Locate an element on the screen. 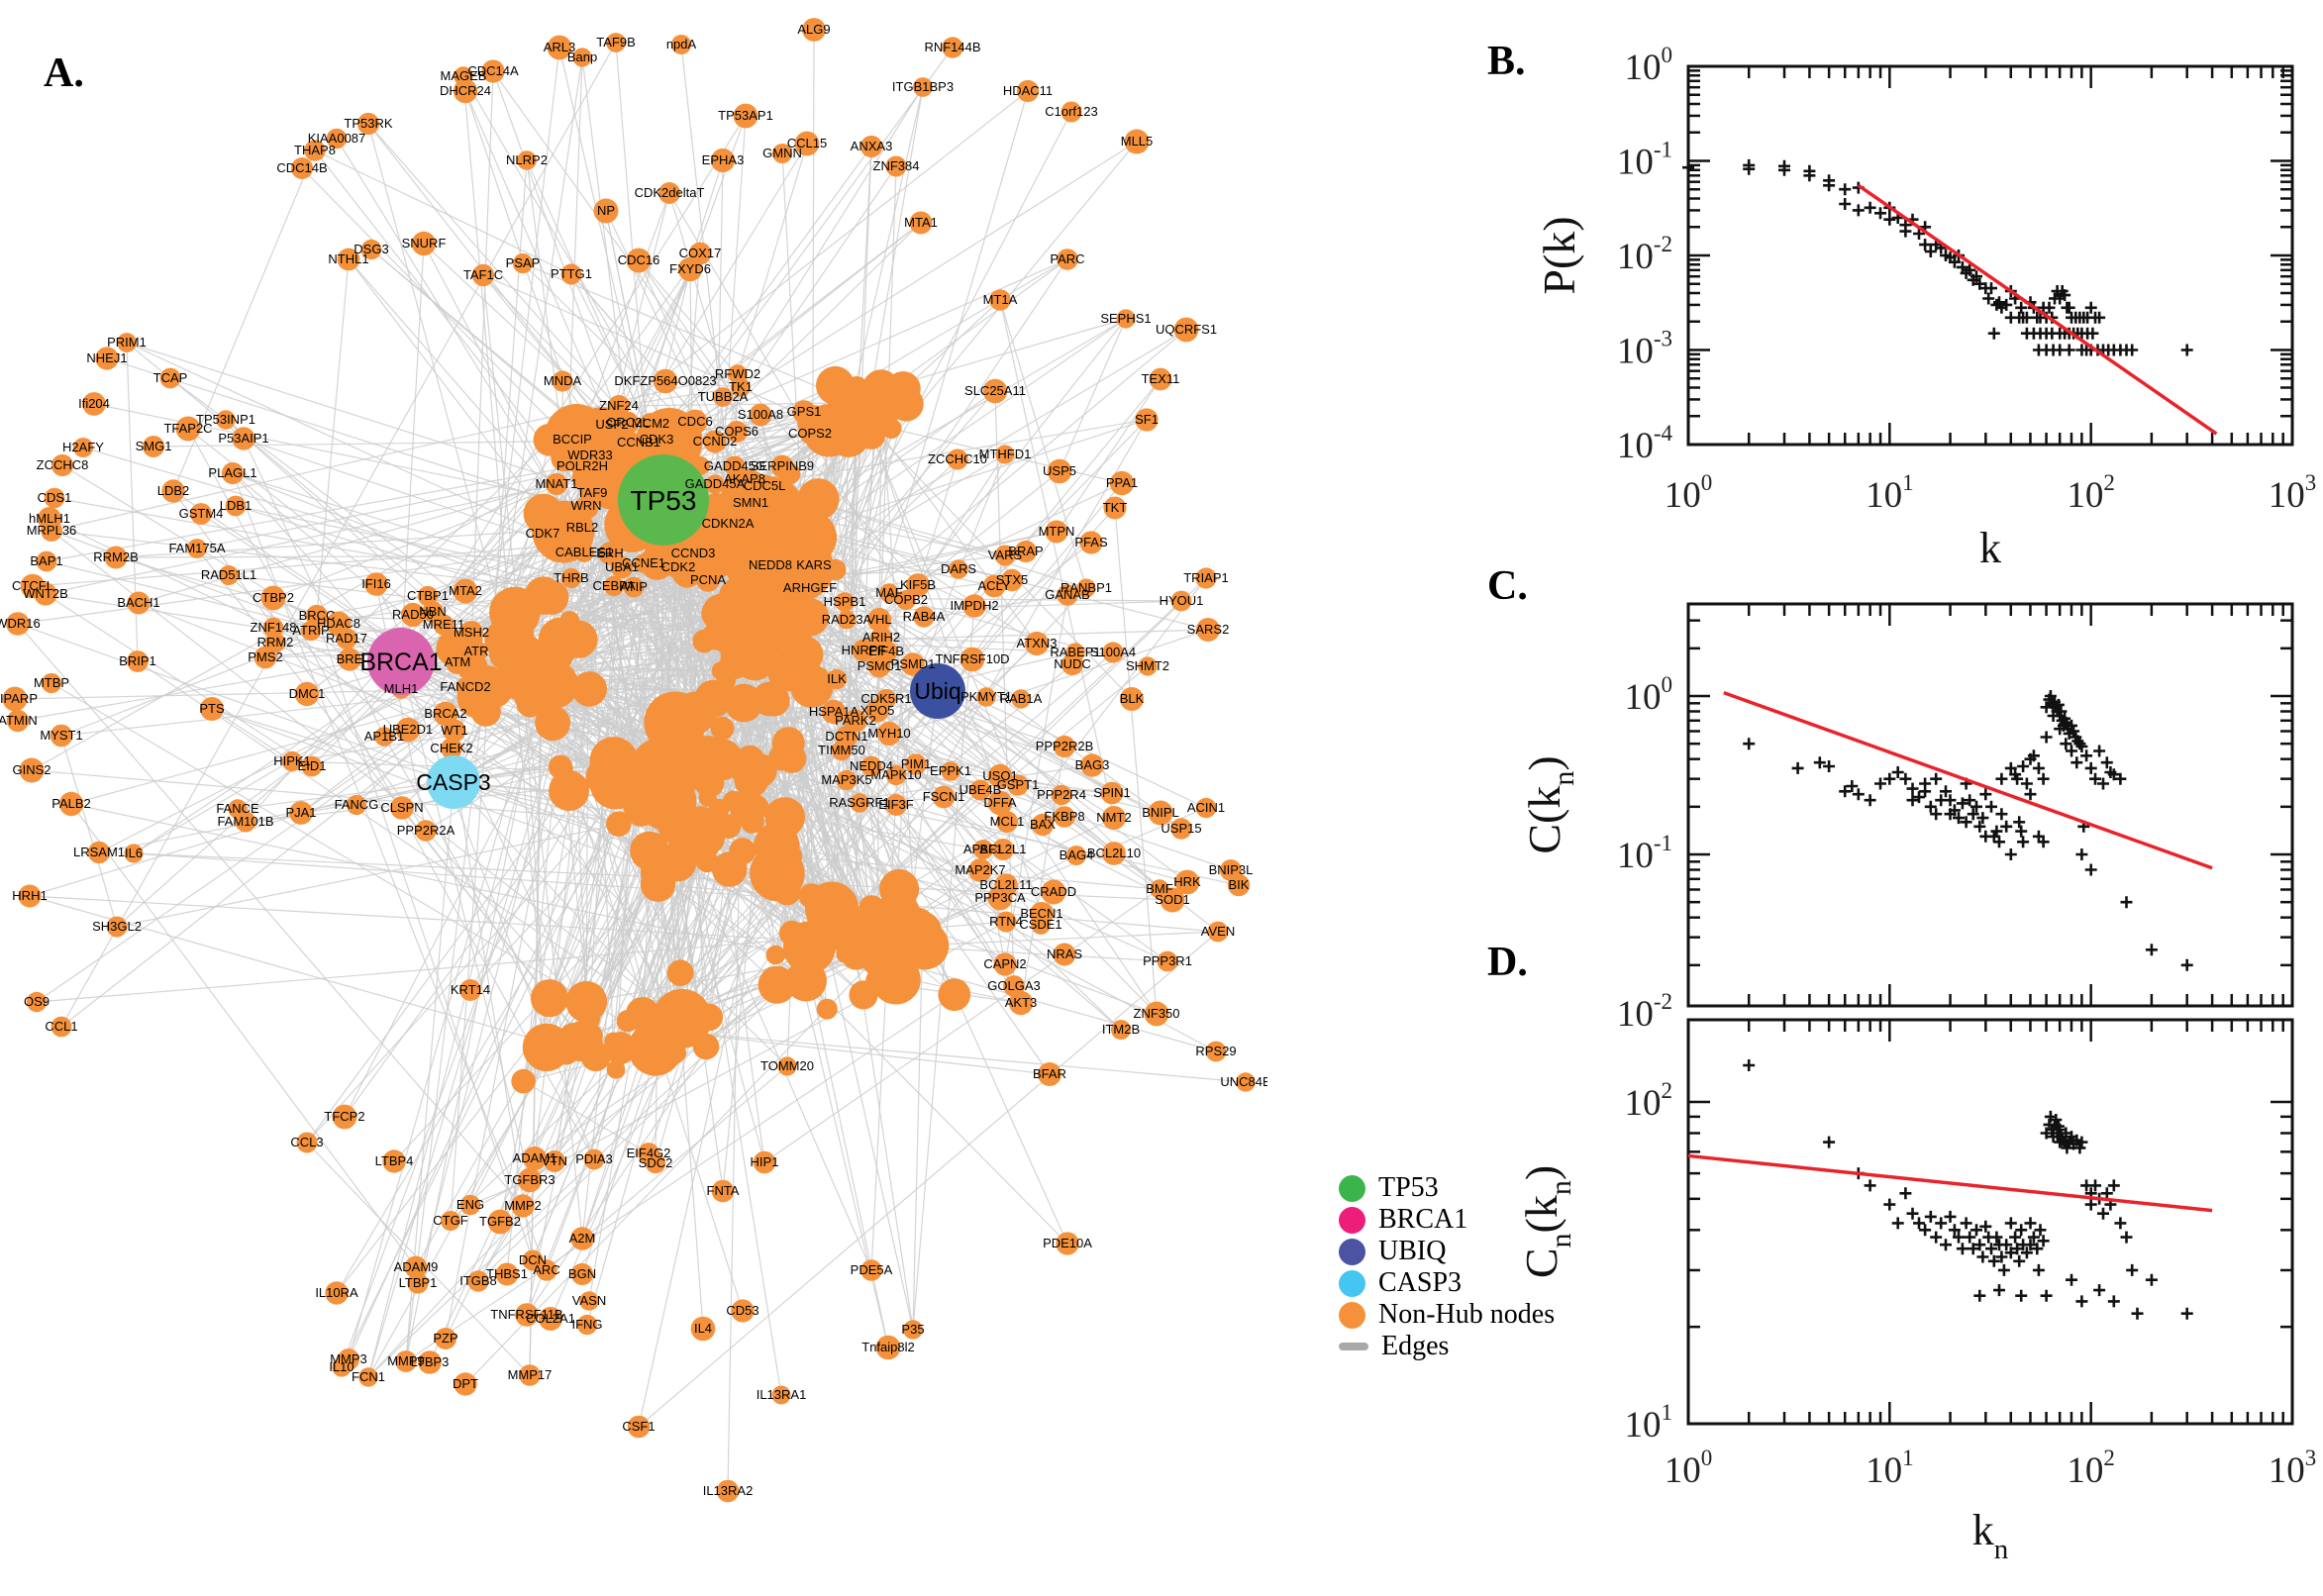 This screenshot has height=1596, width=2323. network-node-label: PTTG1 is located at coordinates (572, 273).